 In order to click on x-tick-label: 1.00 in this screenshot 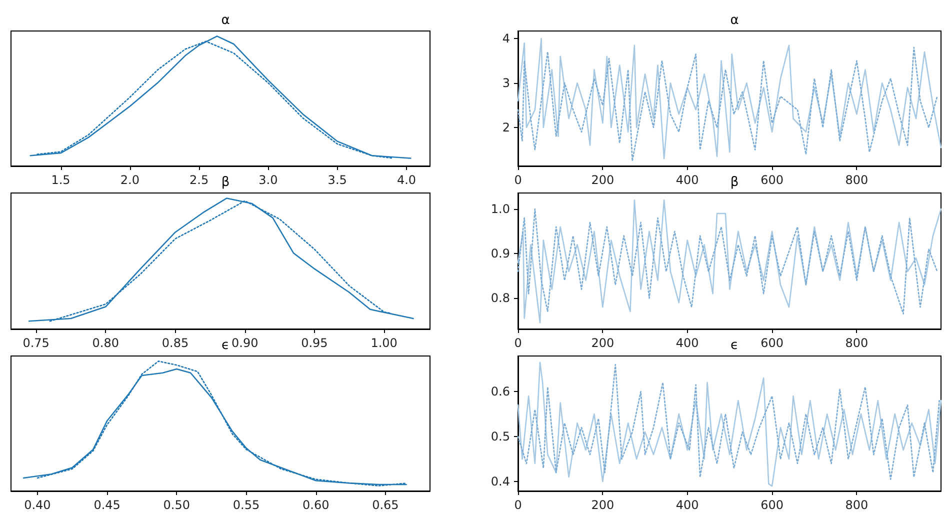, I will do `click(384, 343)`.